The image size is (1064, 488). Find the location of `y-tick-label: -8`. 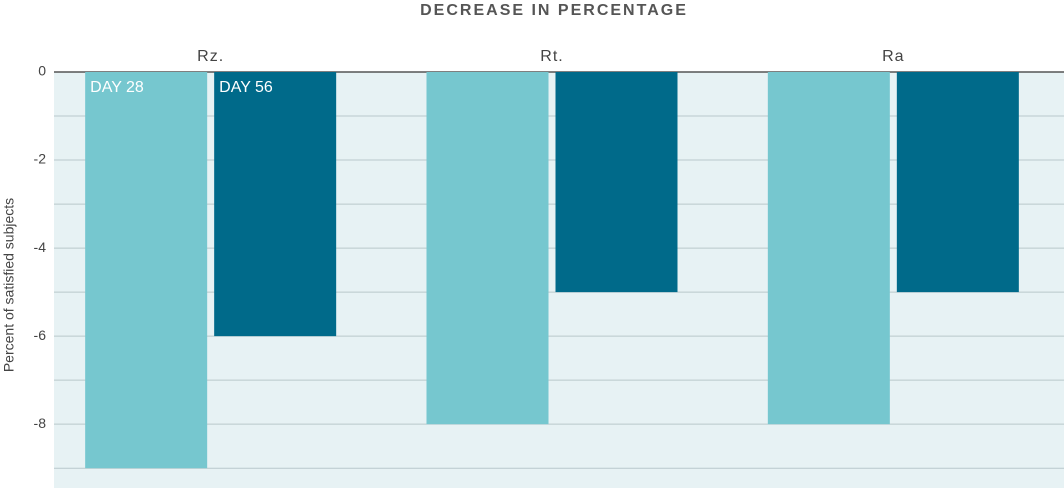

y-tick-label: -8 is located at coordinates (40, 423).